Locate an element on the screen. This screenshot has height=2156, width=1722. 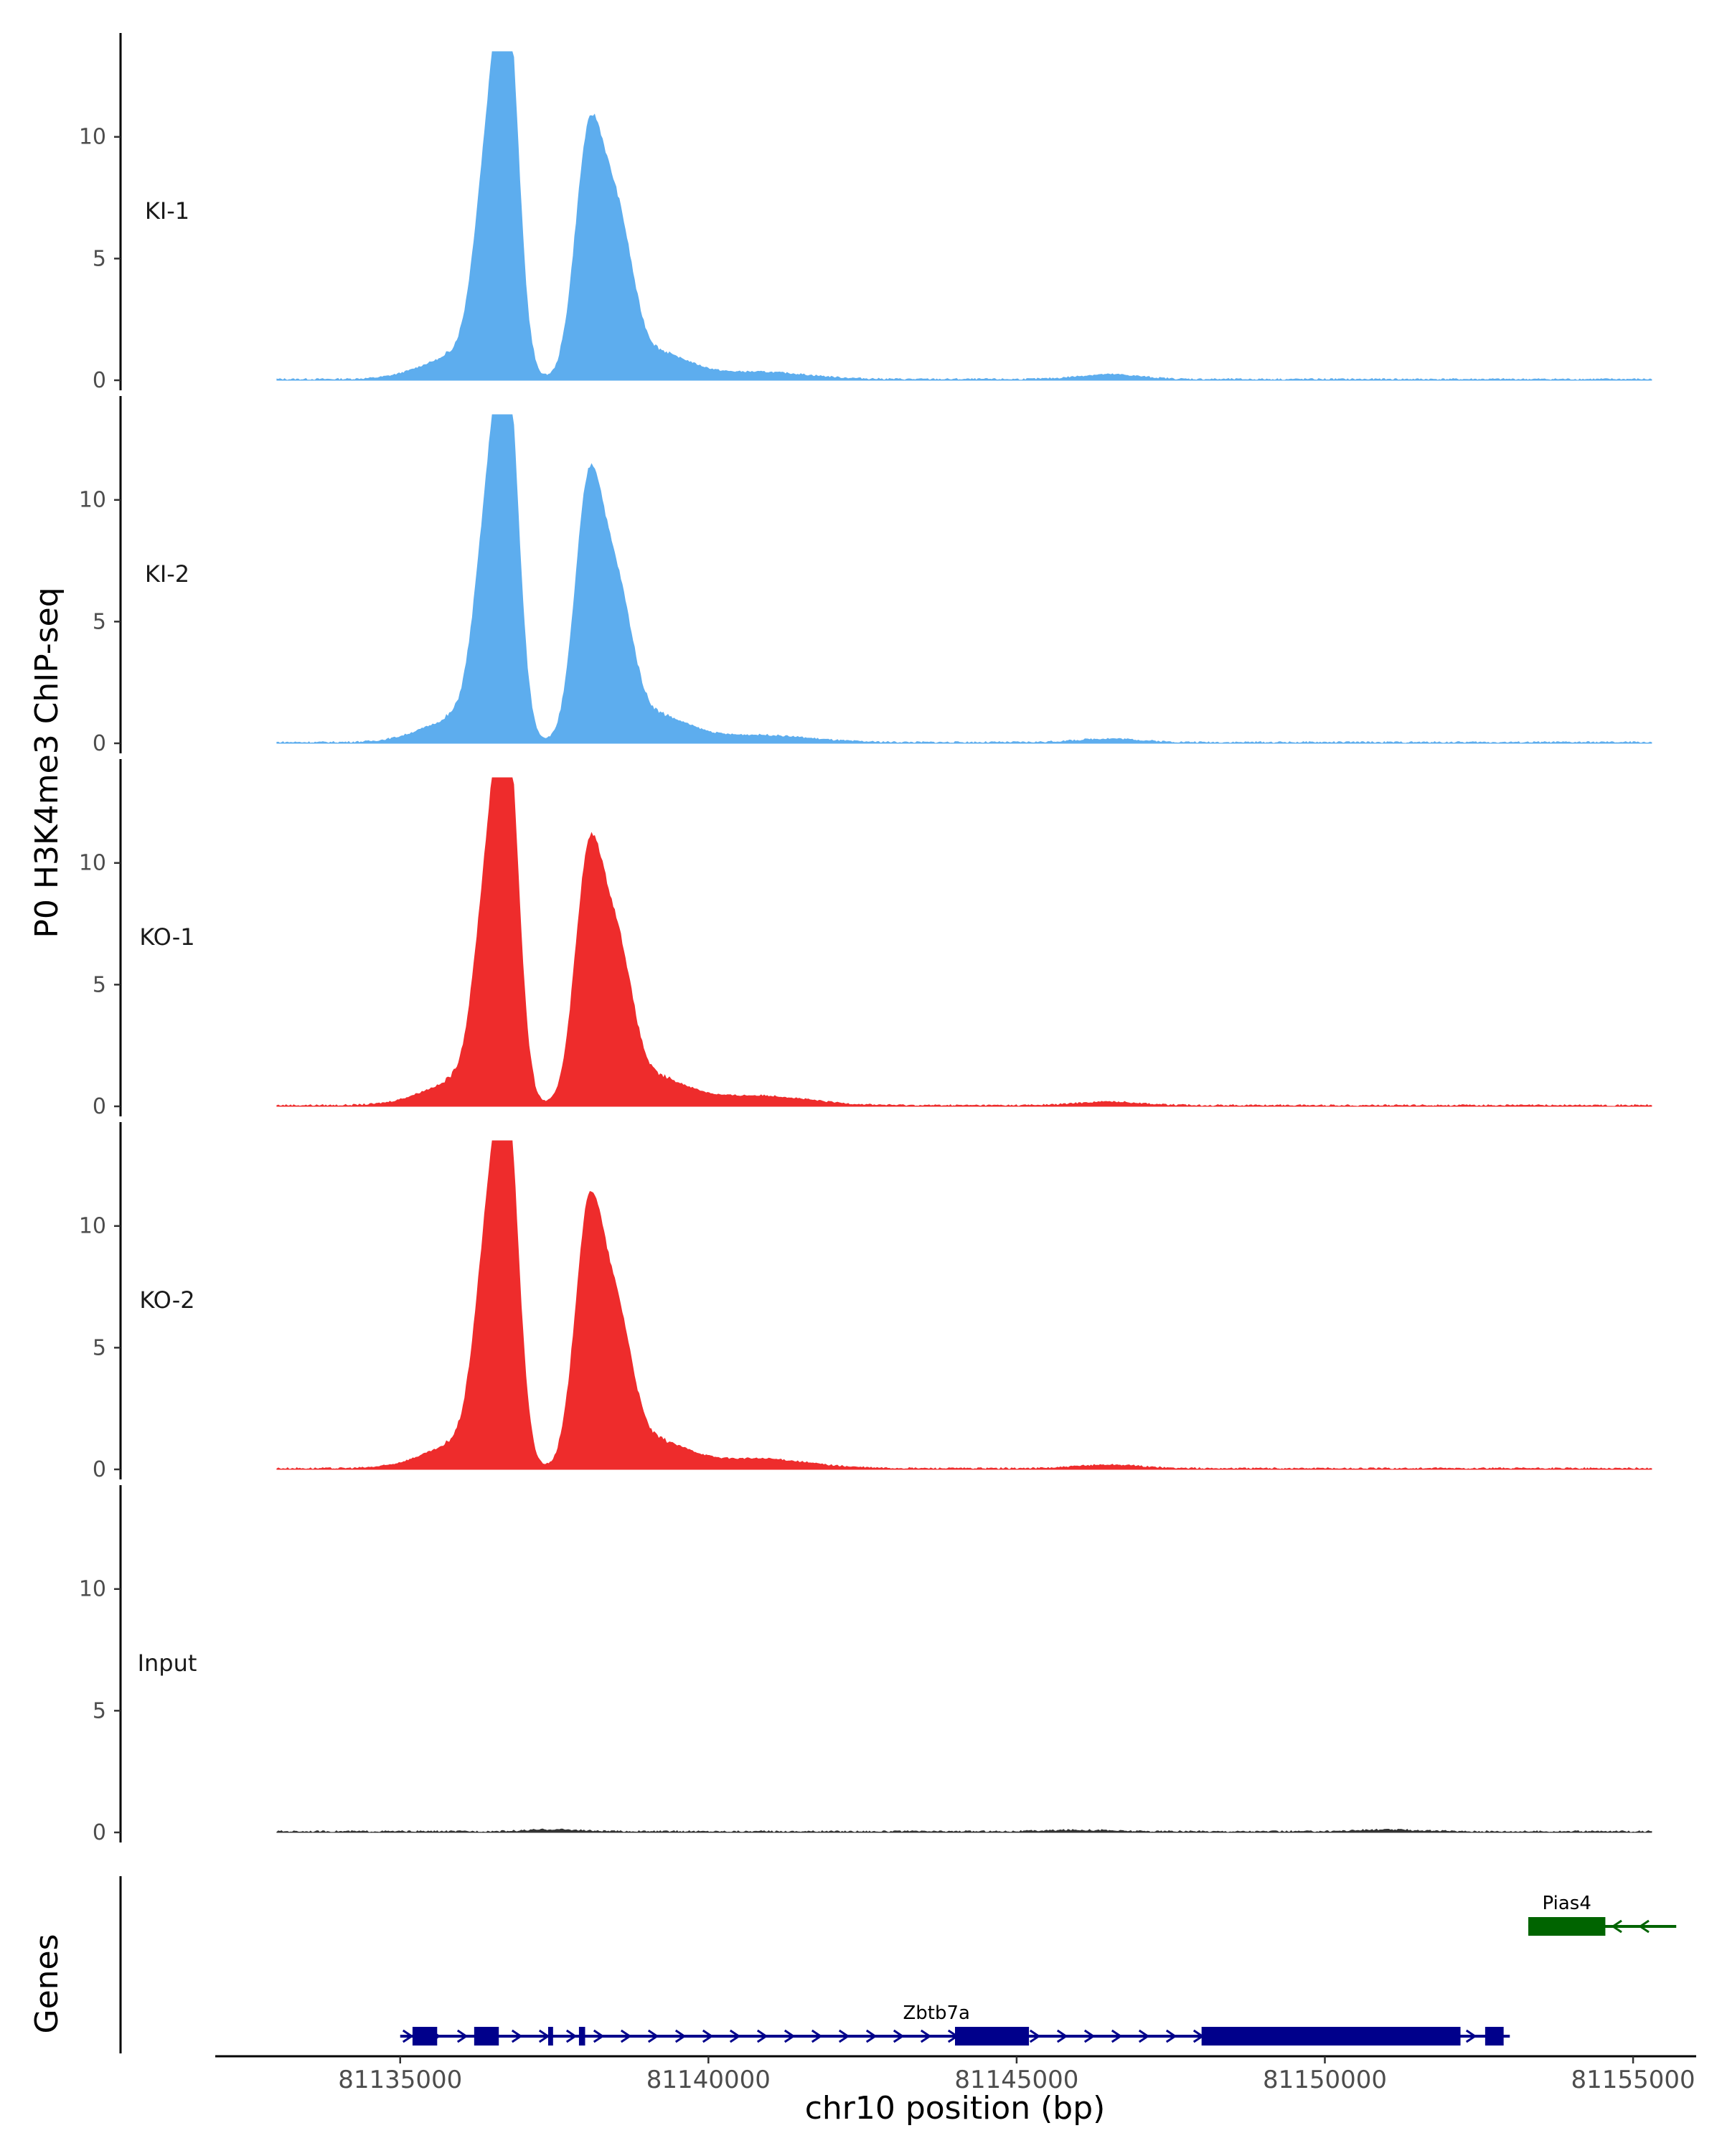
gene-zbtb7a: Zbtb7a is located at coordinates (955, 2024).